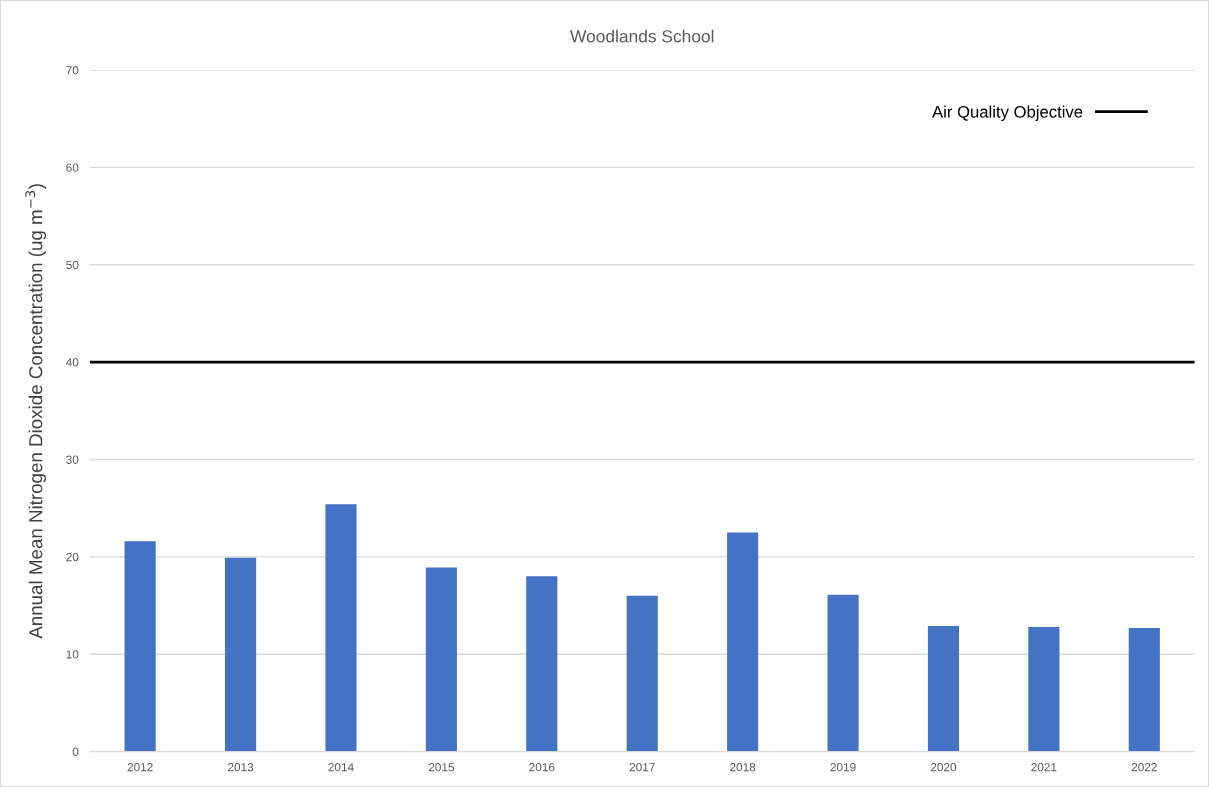 This screenshot has height=787, width=1209. What do you see at coordinates (1144, 767) in the screenshot?
I see `x-tick-label: 2022` at bounding box center [1144, 767].